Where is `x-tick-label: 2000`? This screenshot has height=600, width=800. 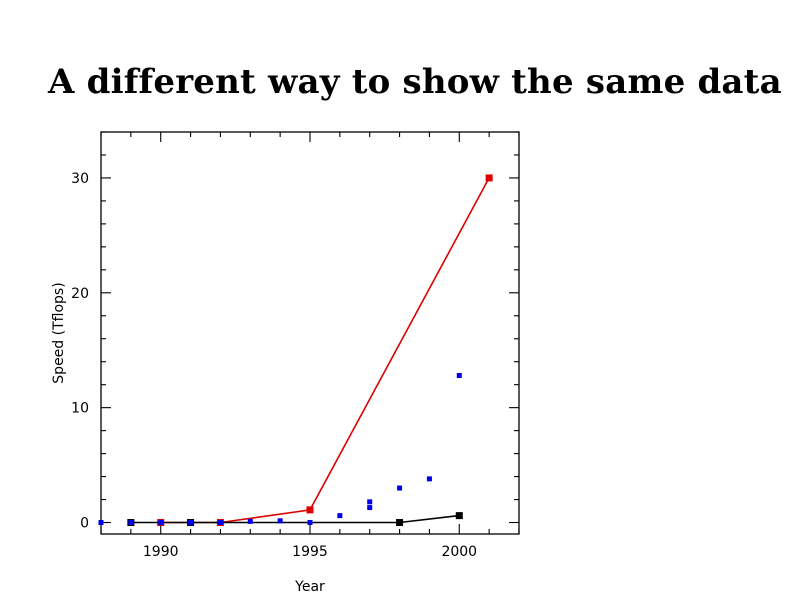
x-tick-label: 2000 is located at coordinates (459, 552).